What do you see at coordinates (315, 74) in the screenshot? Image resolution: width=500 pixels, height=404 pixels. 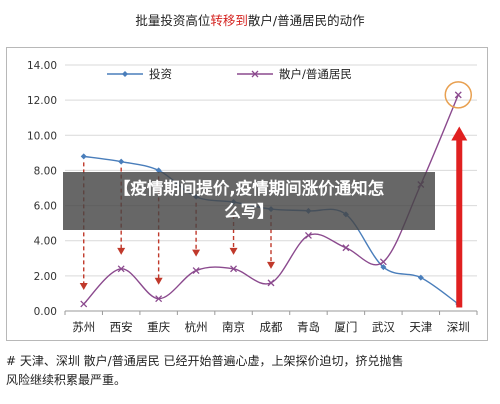 I see `legend-label: 散户/普通居民` at bounding box center [315, 74].